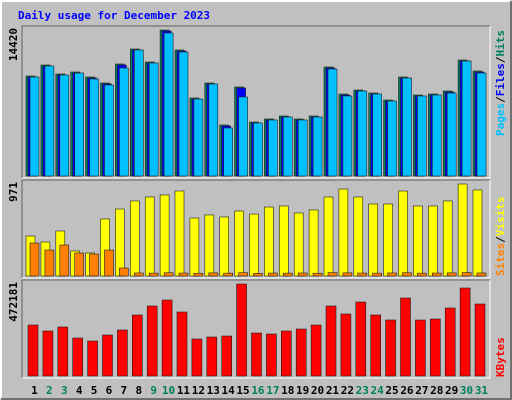  I want to click on legend-entry: Files, so click(500, 79).